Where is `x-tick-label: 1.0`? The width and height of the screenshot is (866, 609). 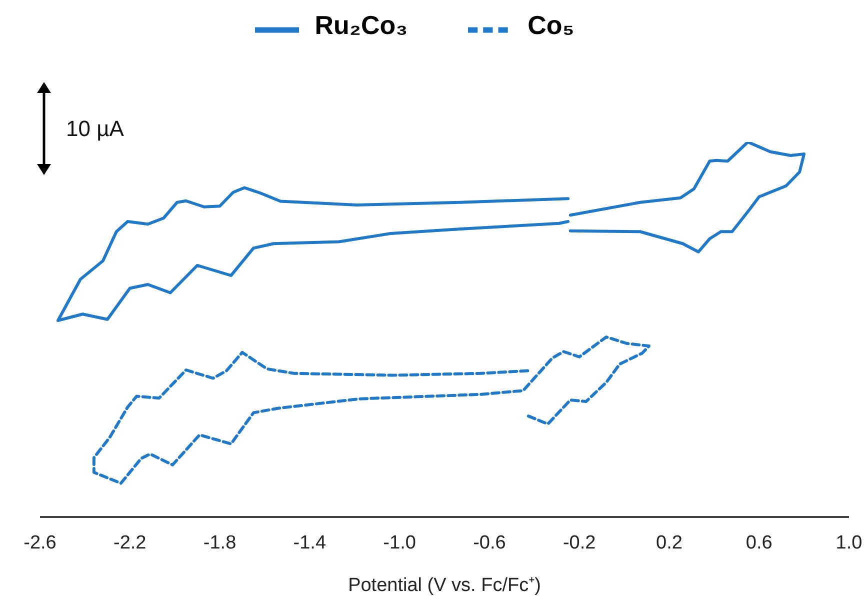 x-tick-label: 1.0 is located at coordinates (849, 543).